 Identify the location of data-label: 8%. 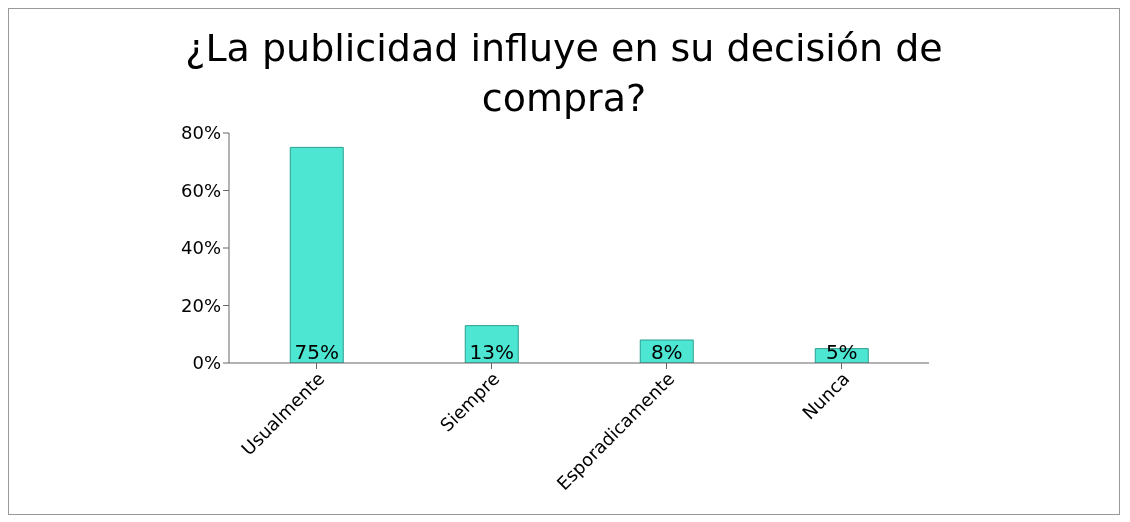
(666, 352).